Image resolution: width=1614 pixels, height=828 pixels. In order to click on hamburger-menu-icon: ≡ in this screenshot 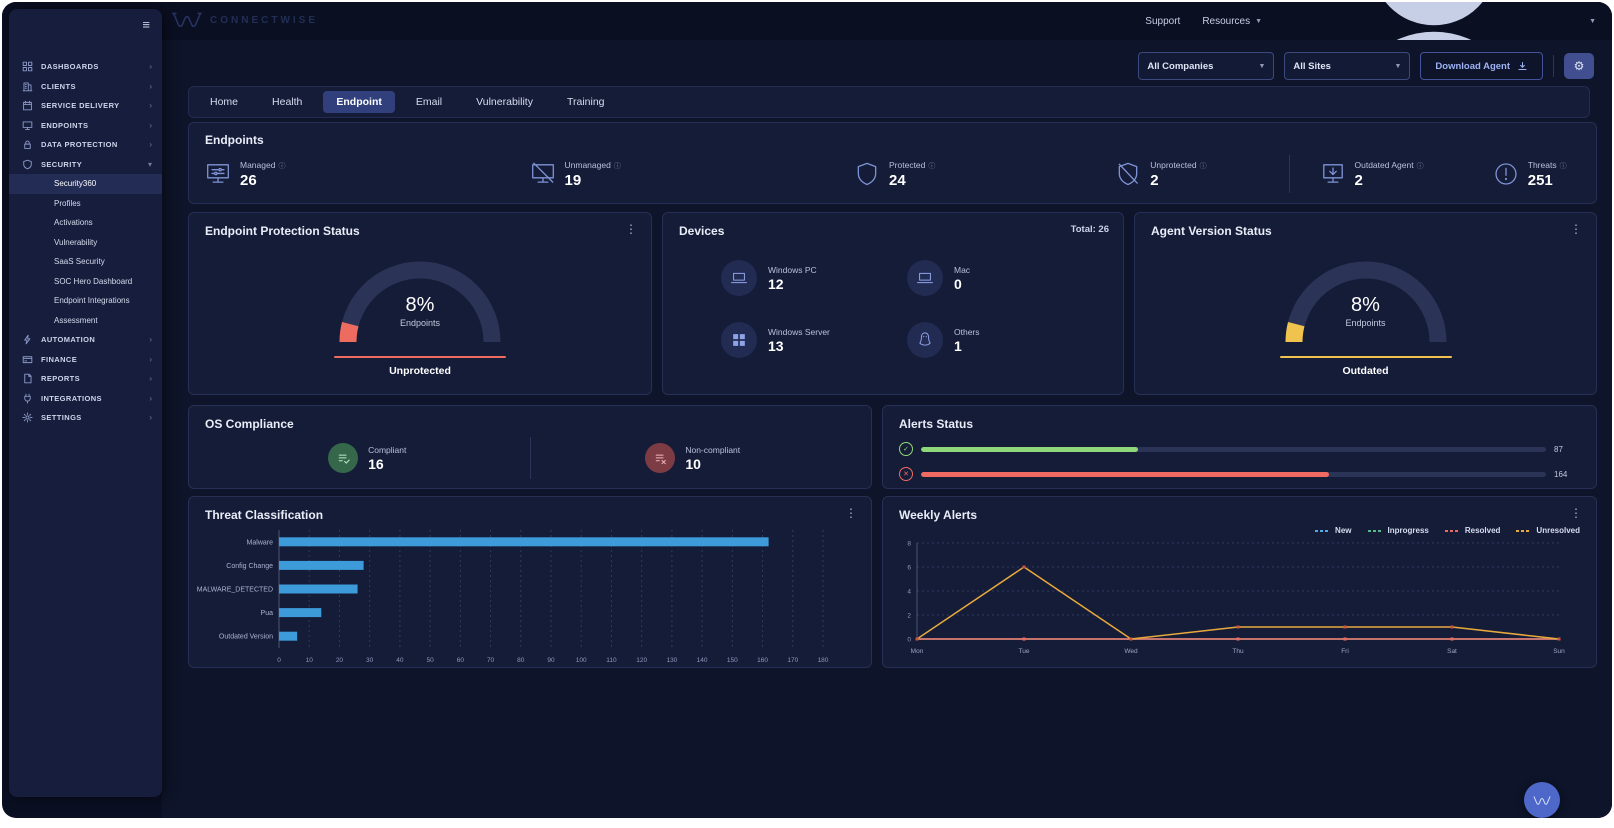, I will do `click(146, 24)`.